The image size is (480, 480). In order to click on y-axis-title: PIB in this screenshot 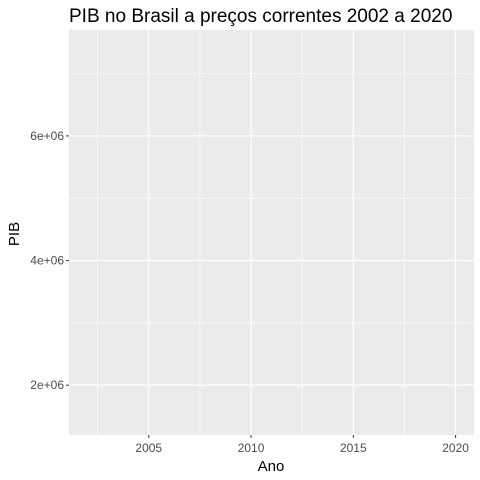, I will do `click(14, 234)`.